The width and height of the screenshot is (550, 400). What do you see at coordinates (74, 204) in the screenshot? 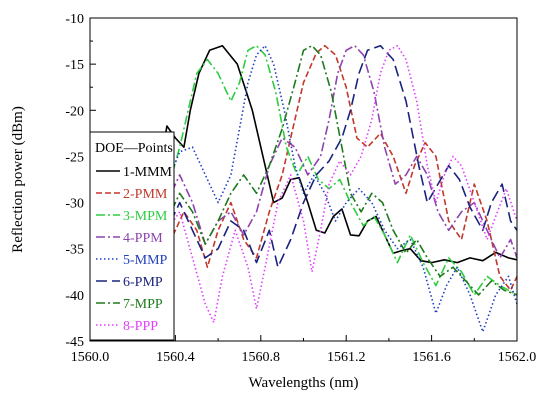
I see `y-tick-label: -30` at bounding box center [74, 204].